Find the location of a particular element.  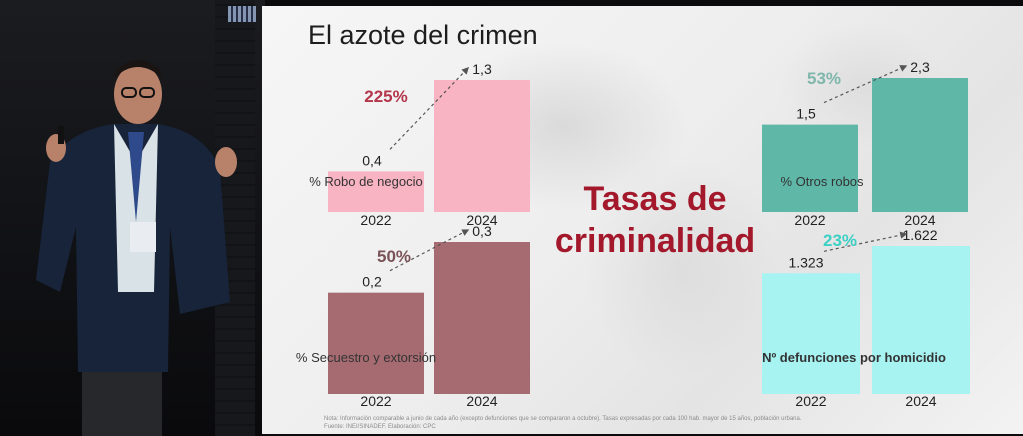

n-defunciones-por-homicidio-change-arrow is located at coordinates (865, 241).